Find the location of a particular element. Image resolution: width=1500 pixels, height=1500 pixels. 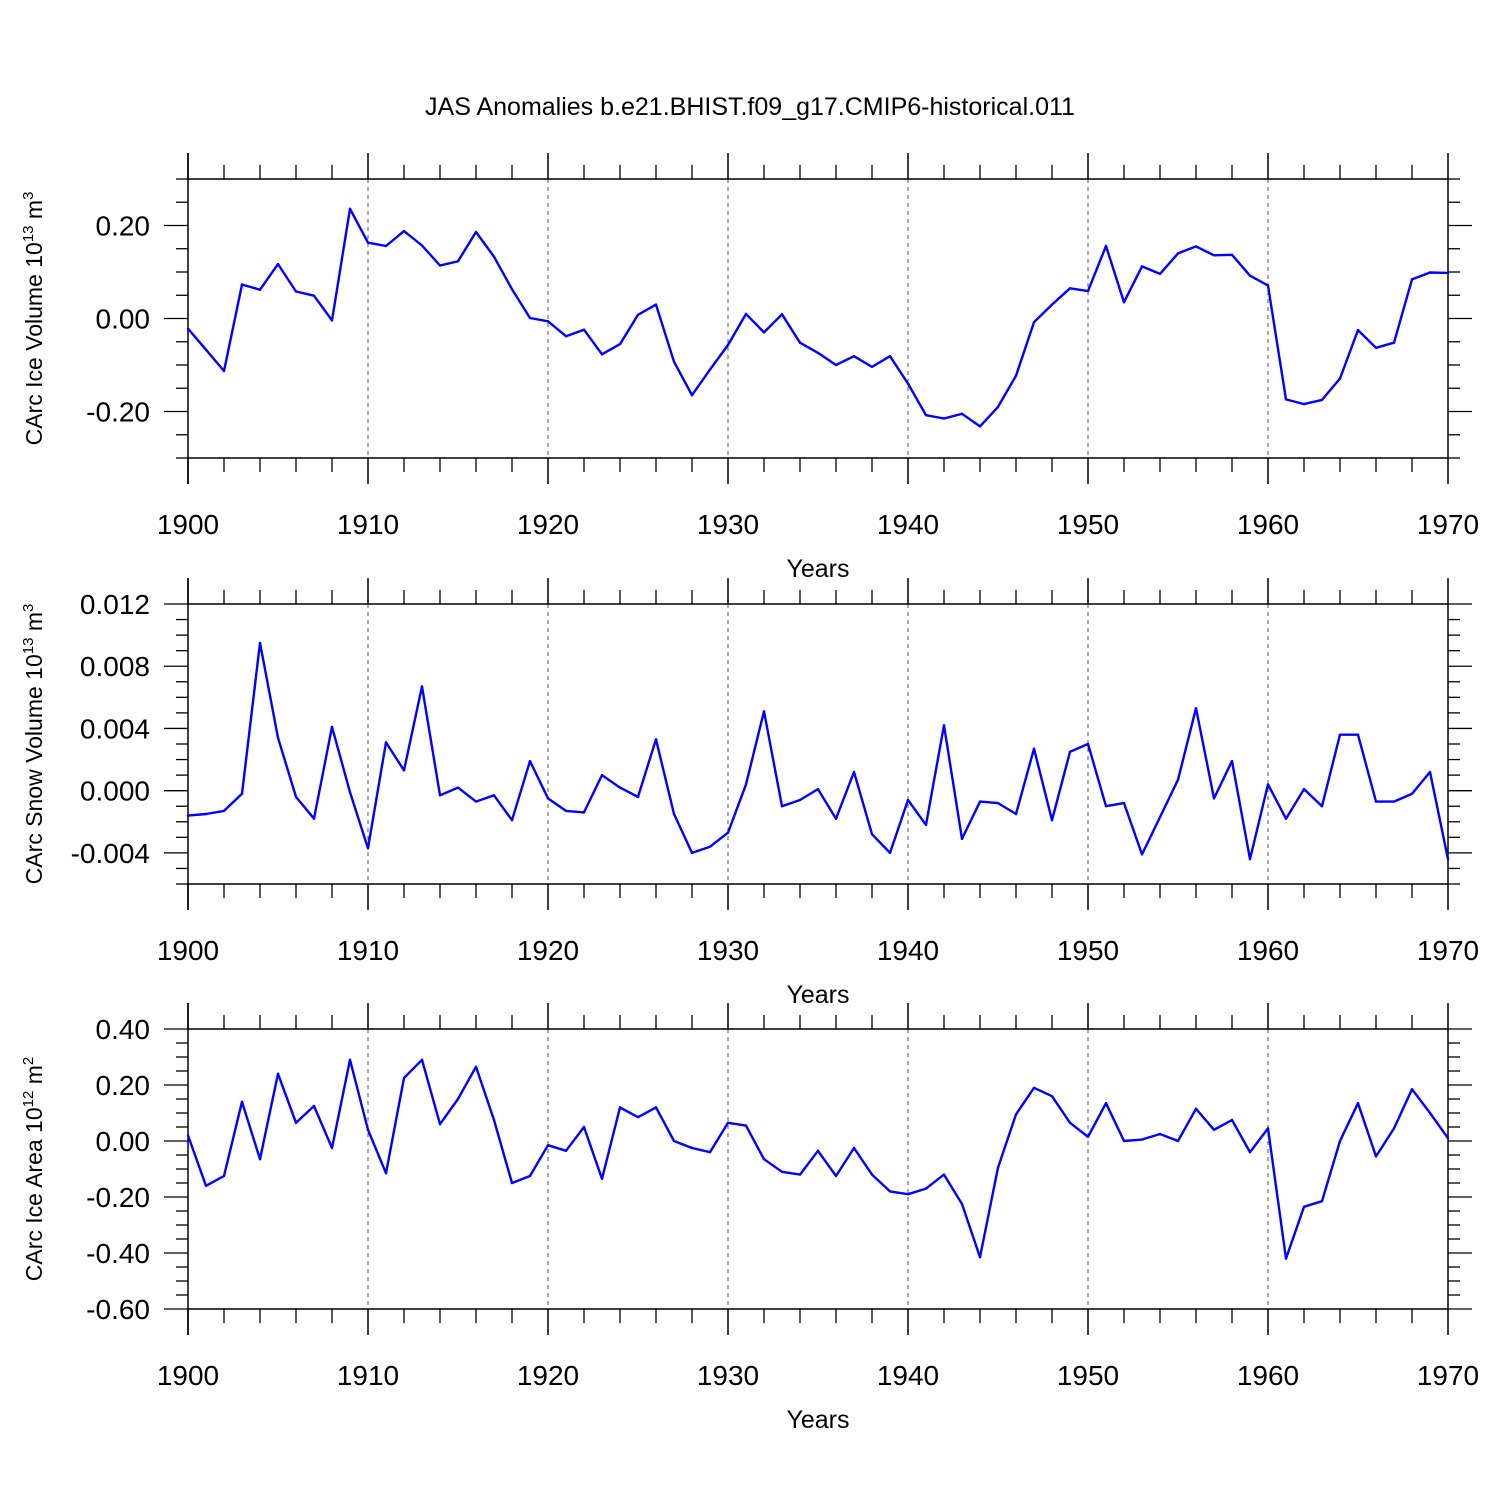

x-tick-label: 1940 is located at coordinates (908, 950).